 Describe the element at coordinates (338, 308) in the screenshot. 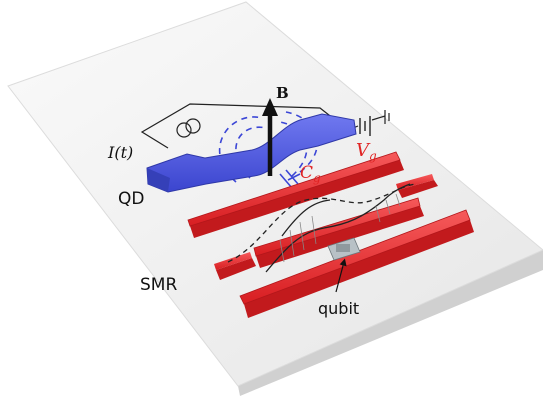

I see `qubit-label: qubit` at that location.